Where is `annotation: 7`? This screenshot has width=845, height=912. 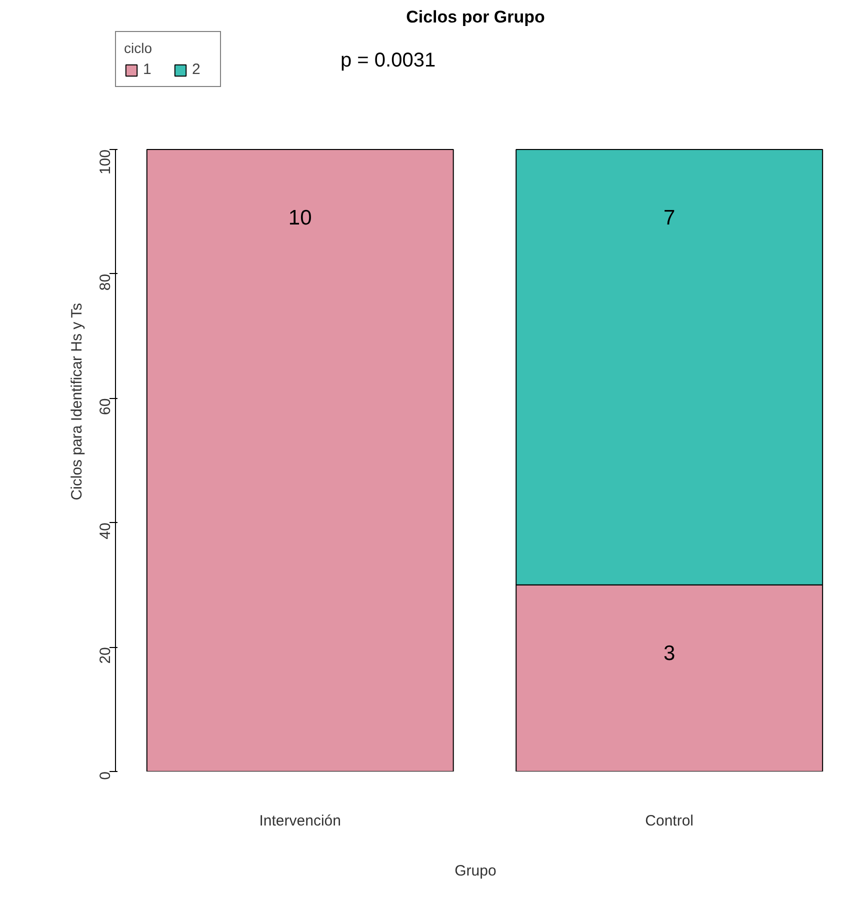
annotation: 7 is located at coordinates (670, 218).